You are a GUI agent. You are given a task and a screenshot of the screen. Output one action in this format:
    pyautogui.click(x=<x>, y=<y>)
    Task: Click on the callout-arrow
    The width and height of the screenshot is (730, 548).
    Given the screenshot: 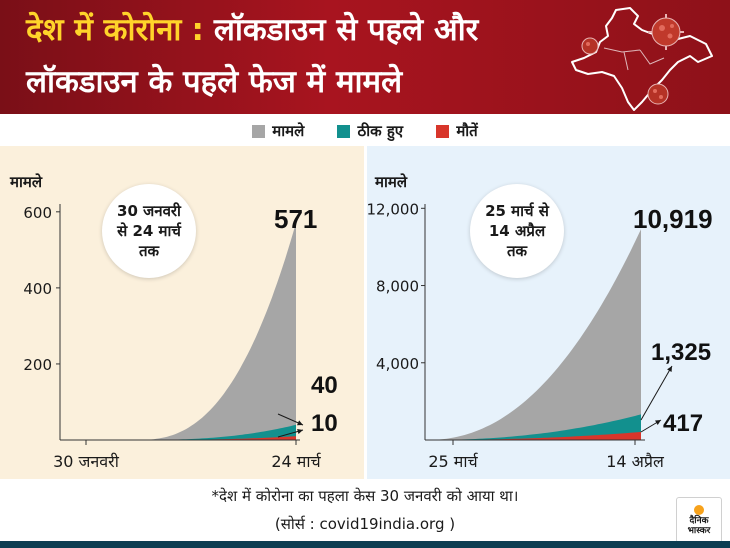 What is the action you would take?
    pyautogui.click(x=656, y=393)
    